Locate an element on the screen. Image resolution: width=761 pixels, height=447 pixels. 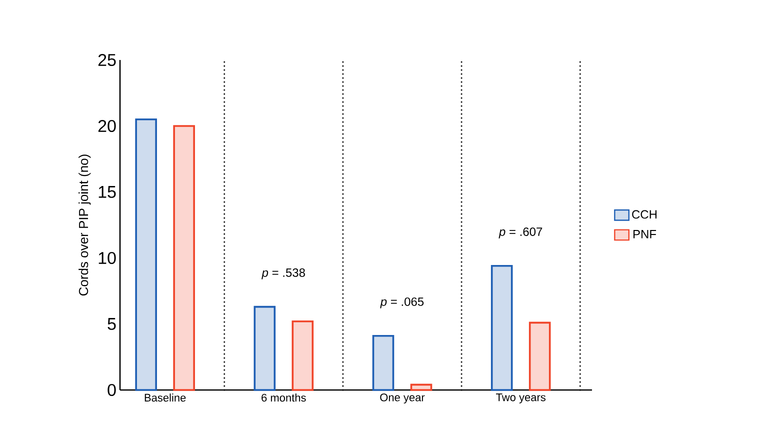
y-tick-label: 5 is located at coordinates (112, 324).